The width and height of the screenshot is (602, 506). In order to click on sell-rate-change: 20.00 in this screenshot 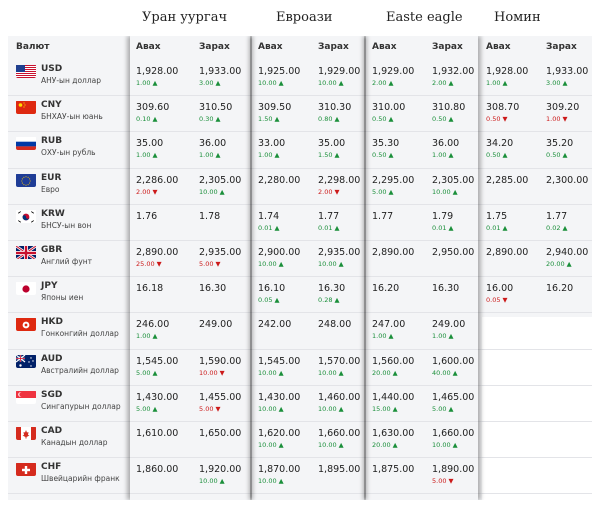, I will do `click(555, 264)`.